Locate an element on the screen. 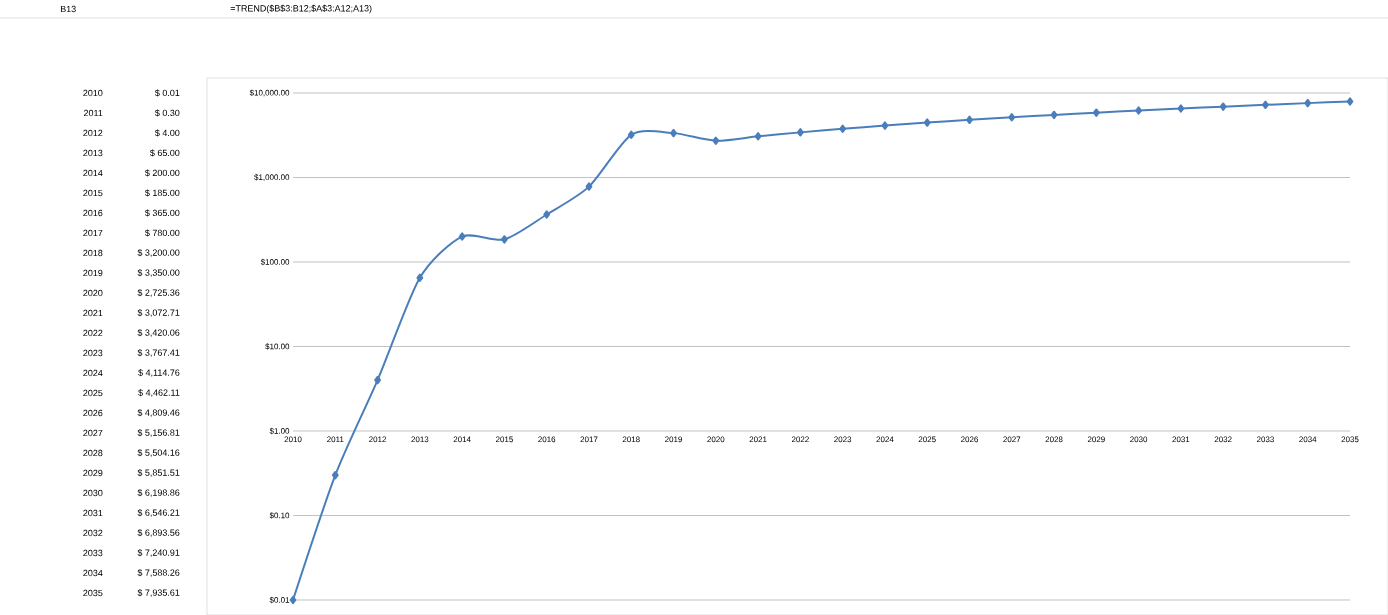 This screenshot has height=615, width=1388. text: =TREND($B$3:B12;$A$3:A12;A13) is located at coordinates (301, 9).